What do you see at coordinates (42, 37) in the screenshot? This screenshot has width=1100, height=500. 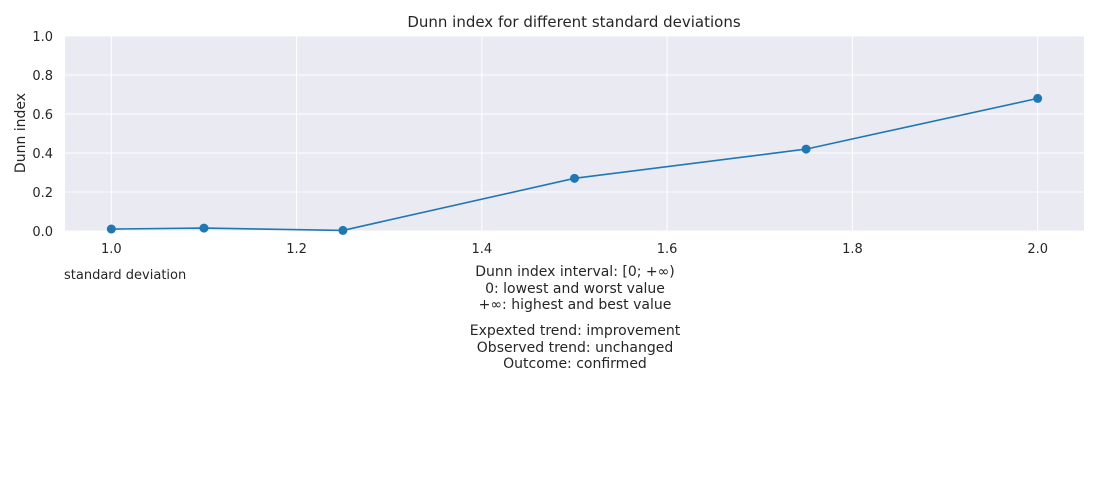 I see `y-tick-label: 1.0` at bounding box center [42, 37].